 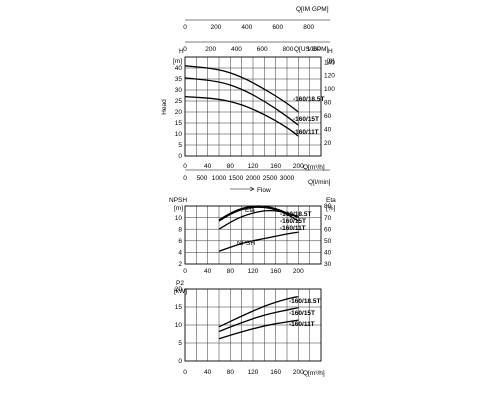 What do you see at coordinates (328, 253) in the screenshot?
I see `eta-tick: 40` at bounding box center [328, 253].